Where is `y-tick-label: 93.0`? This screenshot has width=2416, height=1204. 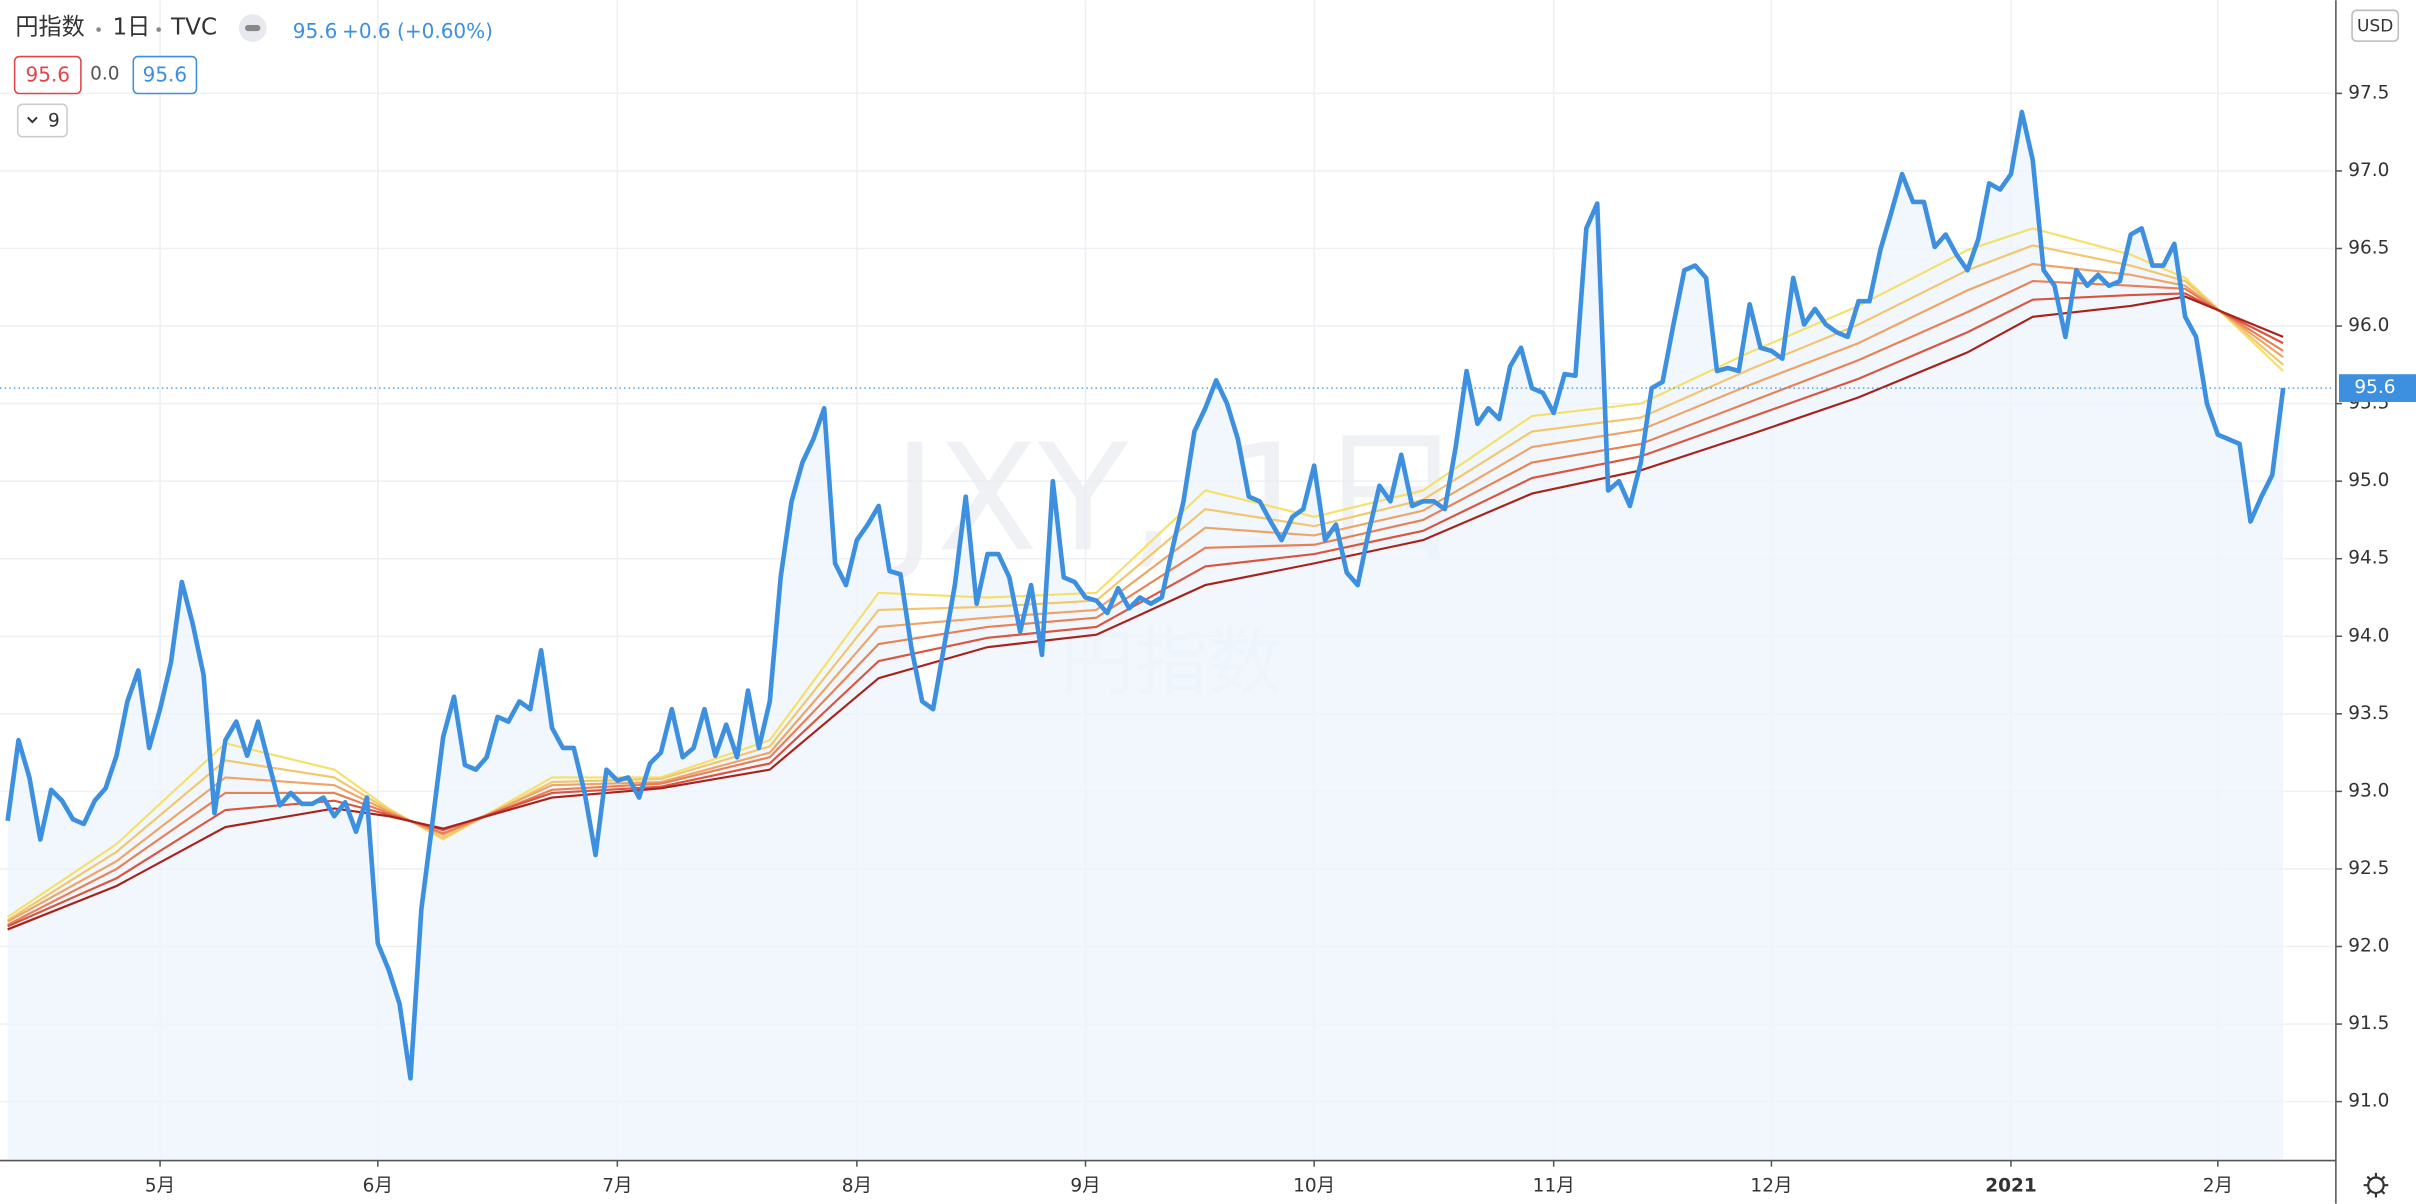
y-tick-label: 93.0 is located at coordinates (2368, 790).